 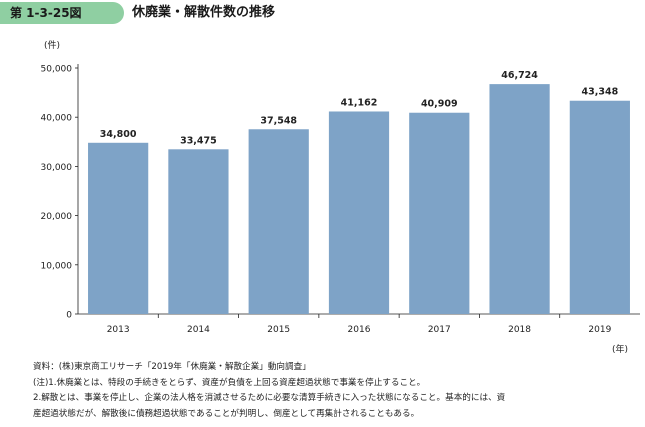 I want to click on bar-2015, so click(x=278, y=221).